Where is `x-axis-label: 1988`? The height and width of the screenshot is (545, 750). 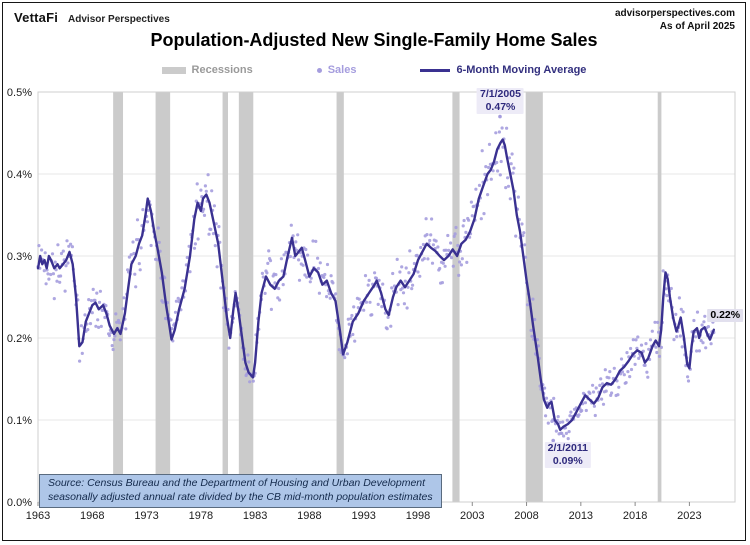 x-axis-label: 1988 is located at coordinates (309, 516).